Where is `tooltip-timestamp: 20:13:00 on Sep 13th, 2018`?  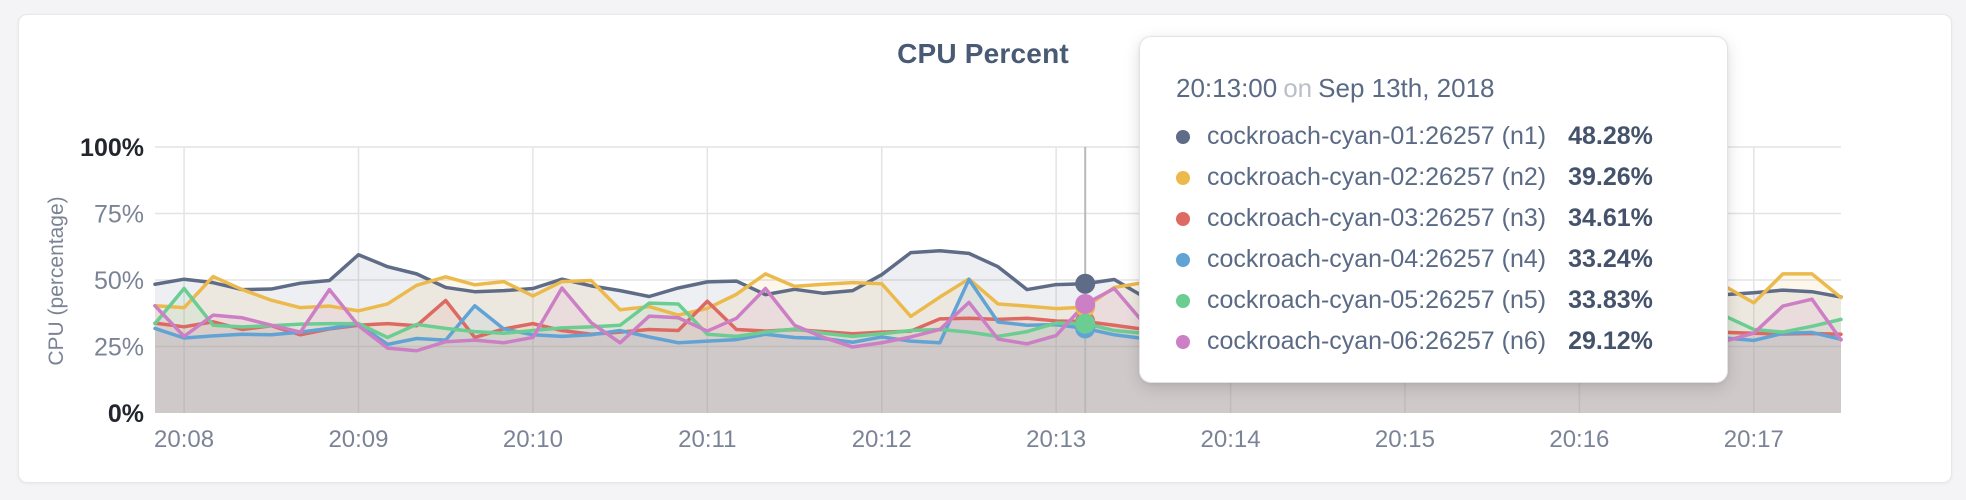
tooltip-timestamp: 20:13:00 on Sep 13th, 2018 is located at coordinates (1431, 88).